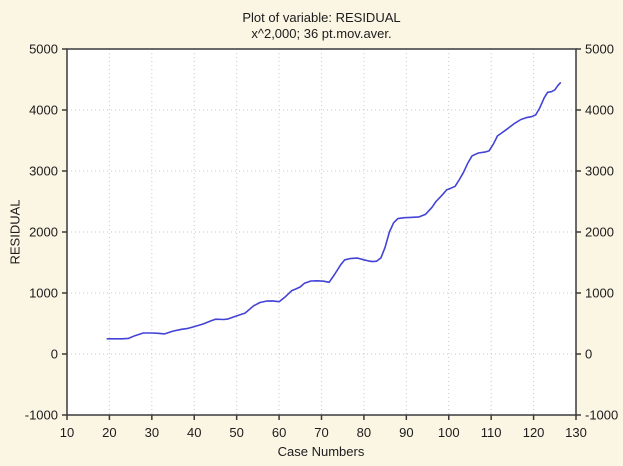 This screenshot has width=623, height=466. I want to click on x-tick-label: 40, so click(194, 432).